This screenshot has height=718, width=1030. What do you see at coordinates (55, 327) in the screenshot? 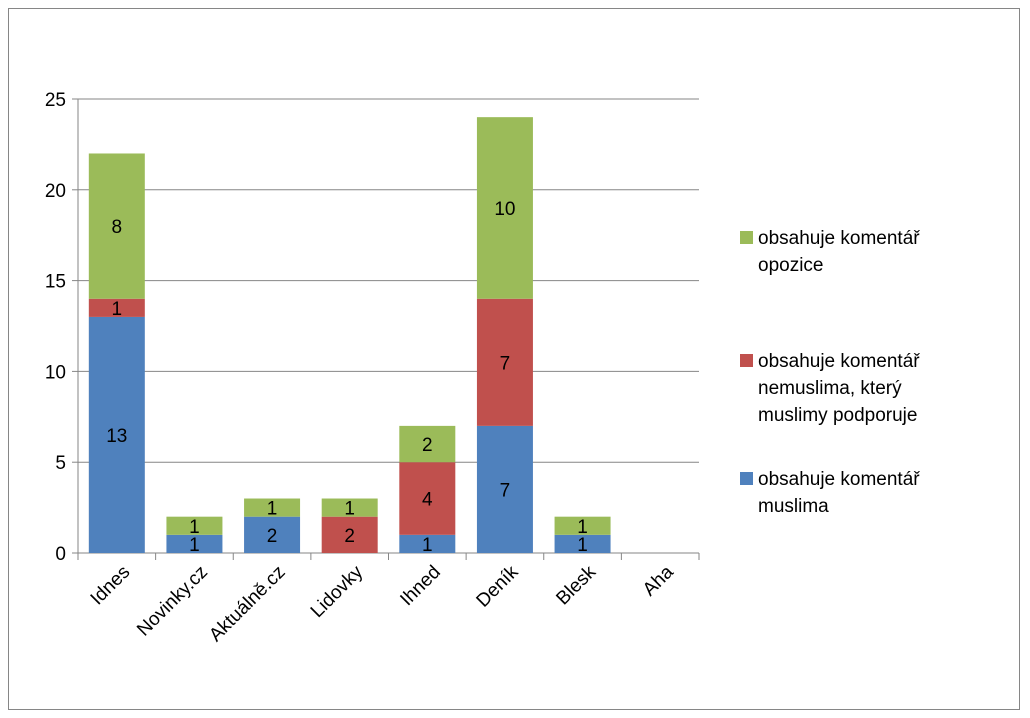
I see `y-tick-labels: 0 5 10 15 20 25` at bounding box center [55, 327].